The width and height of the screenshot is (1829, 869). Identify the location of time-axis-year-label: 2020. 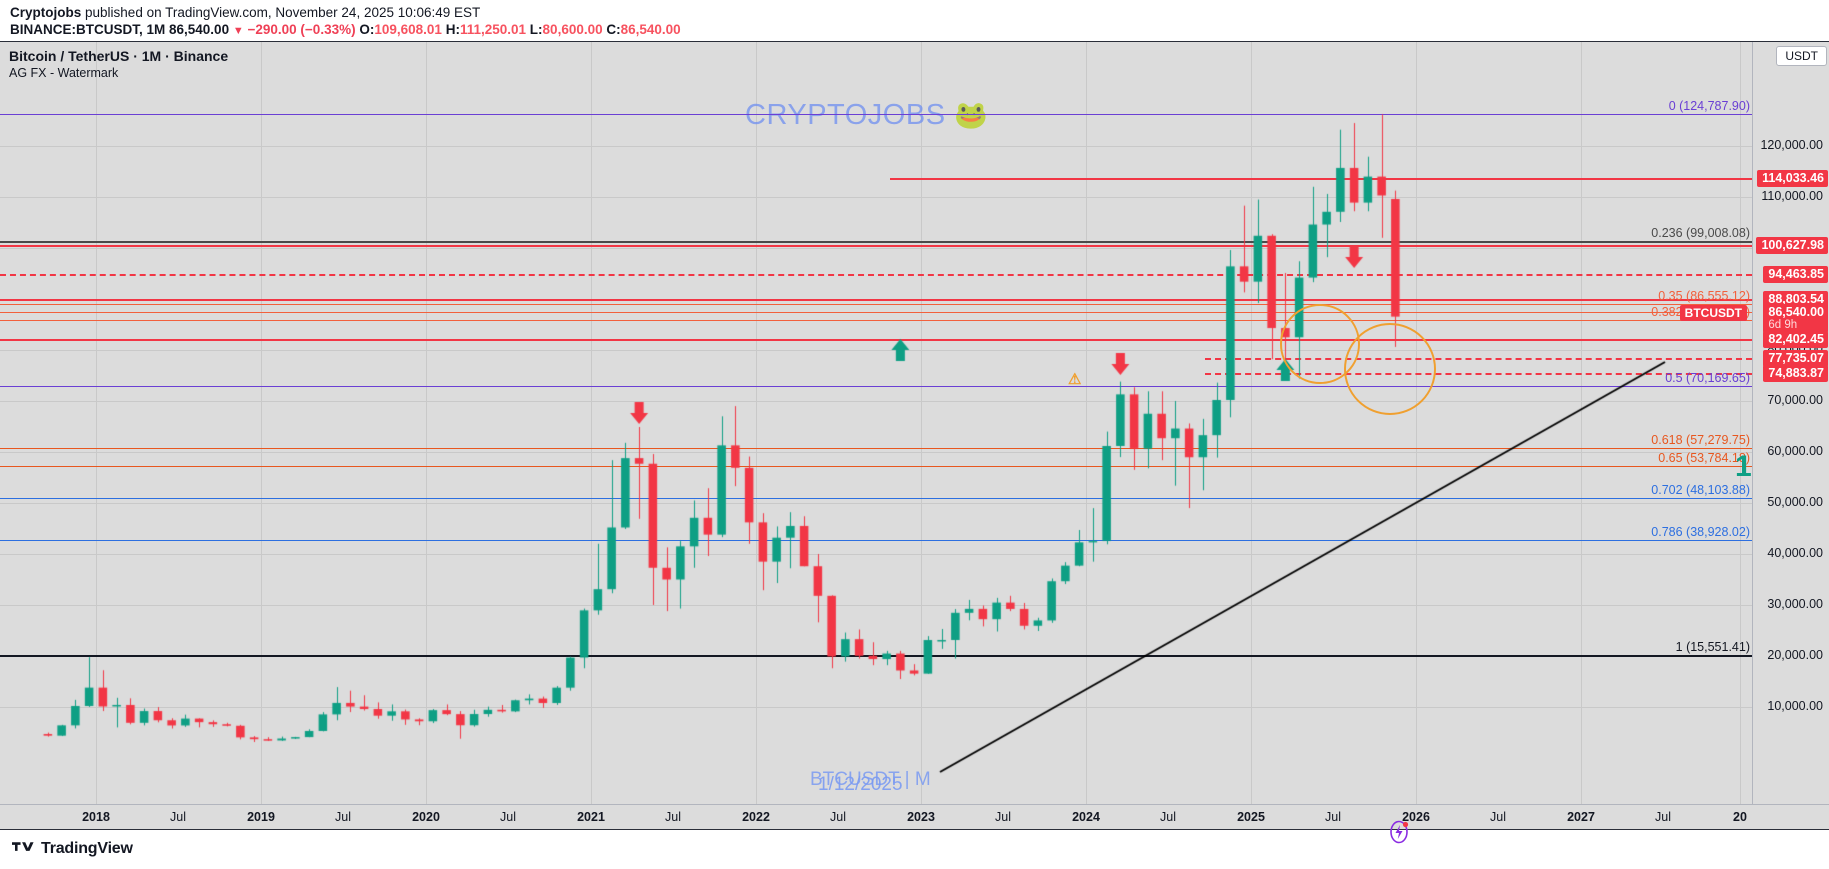
(426, 817).